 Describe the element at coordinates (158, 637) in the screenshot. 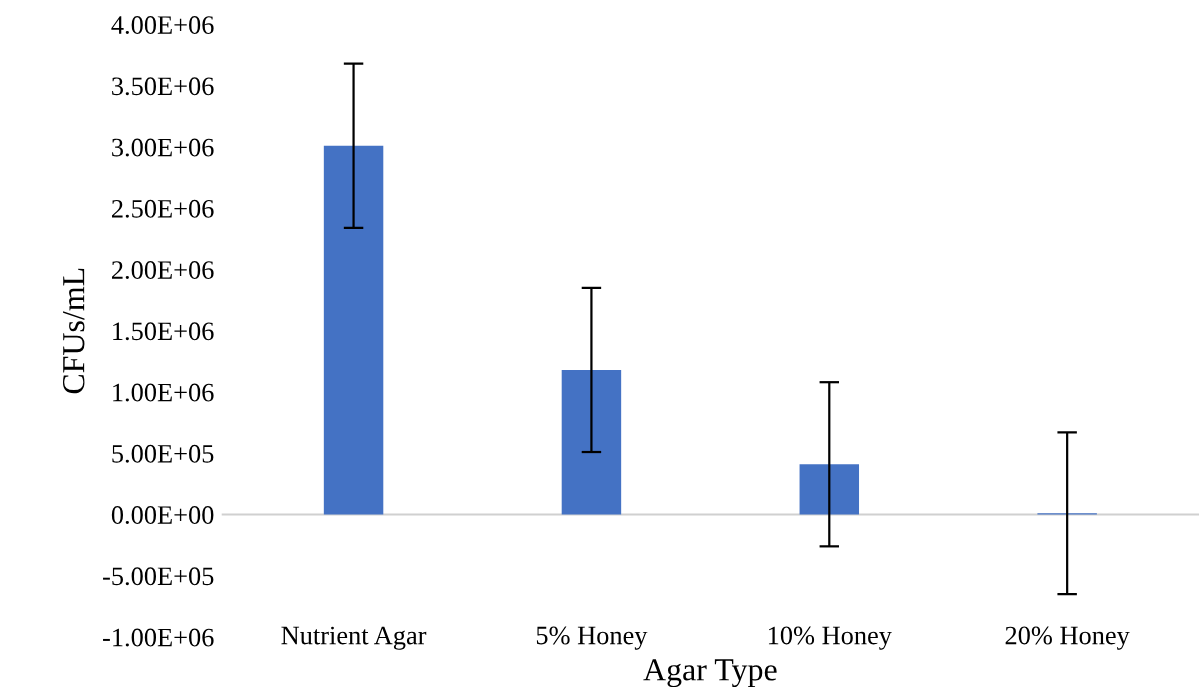

I see `y-tick-label: -1.00E+06` at that location.